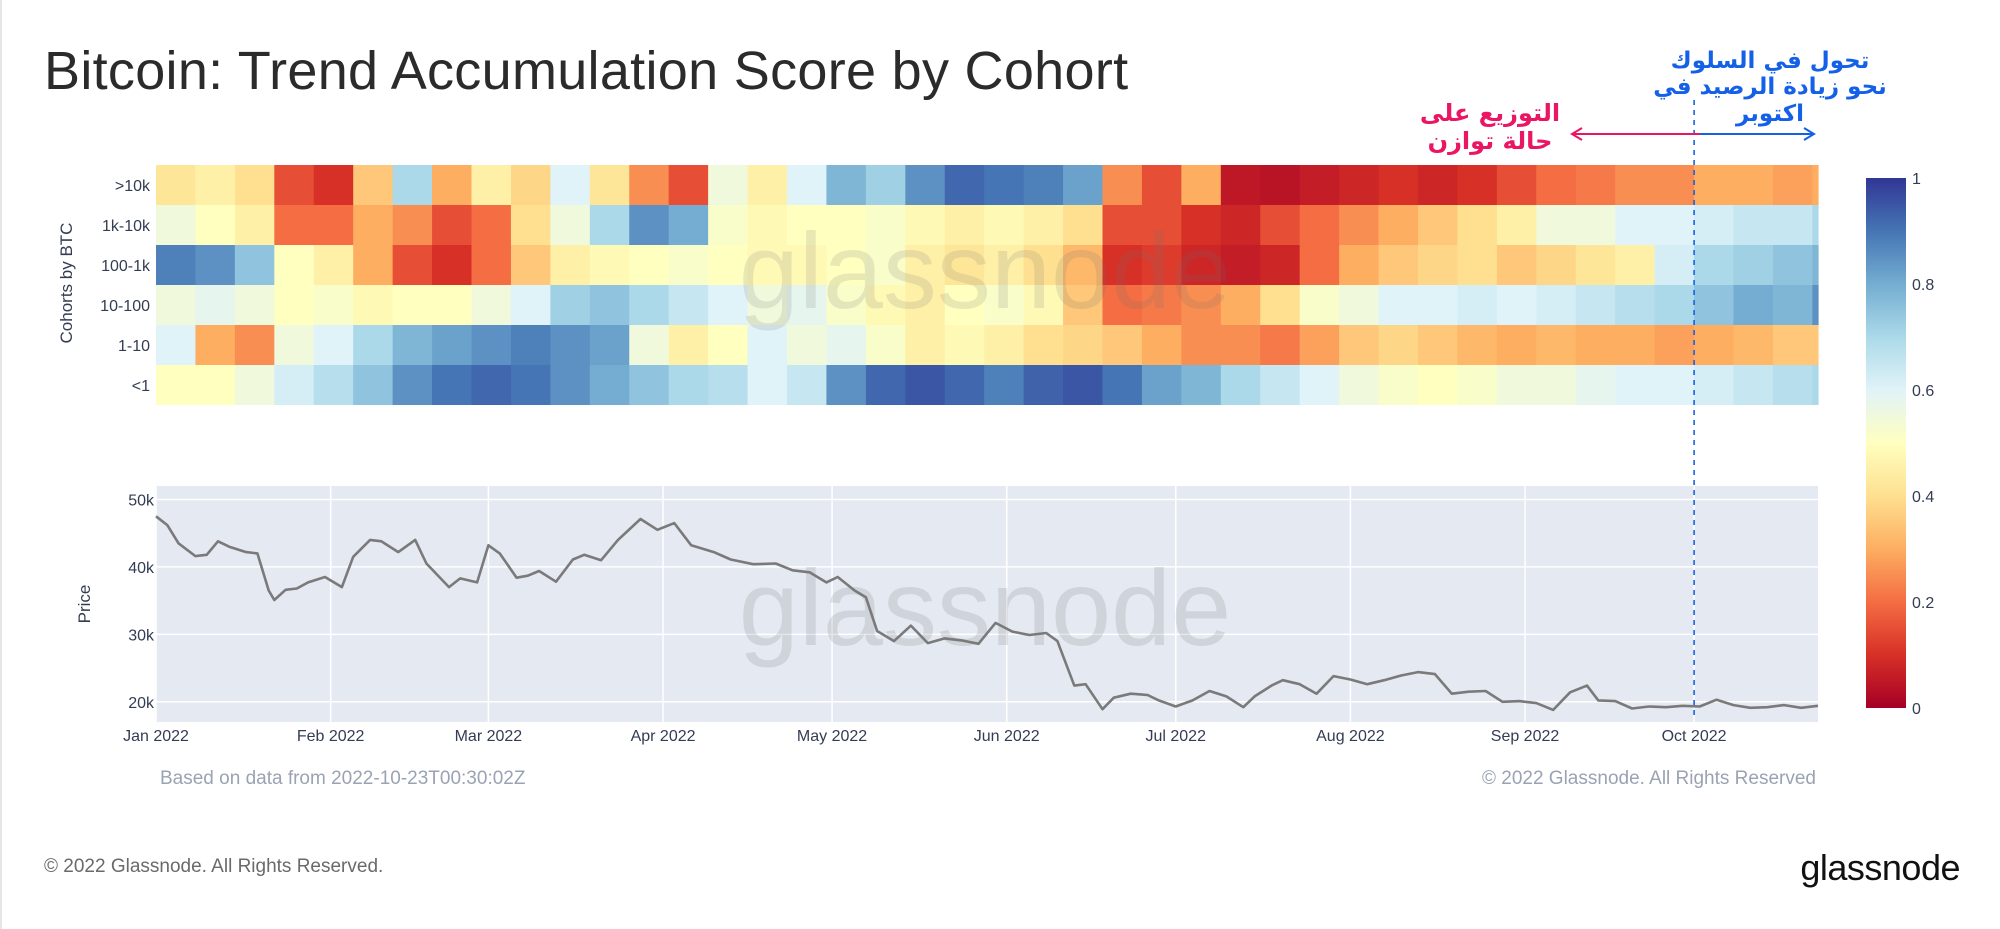 The image size is (2000, 929). I want to click on colorbar-tick-label: 0.4, so click(1923, 497).